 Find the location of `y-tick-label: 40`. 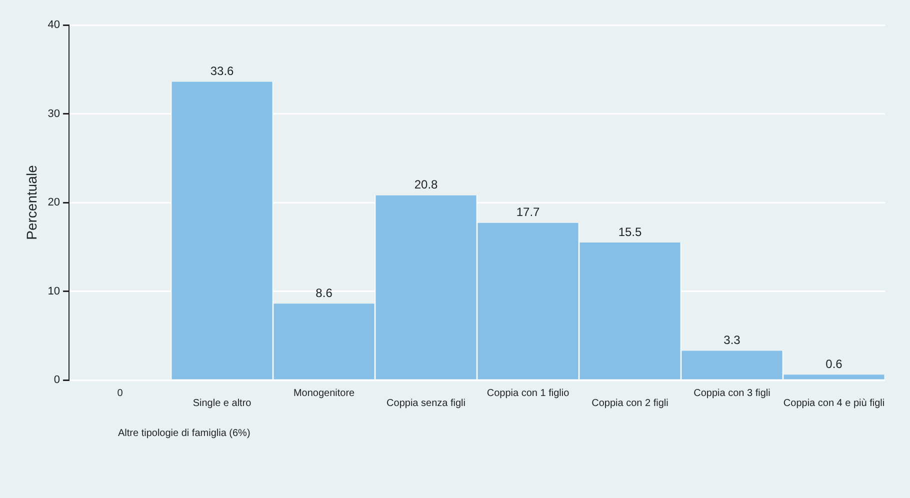

y-tick-label: 40 is located at coordinates (54, 25).